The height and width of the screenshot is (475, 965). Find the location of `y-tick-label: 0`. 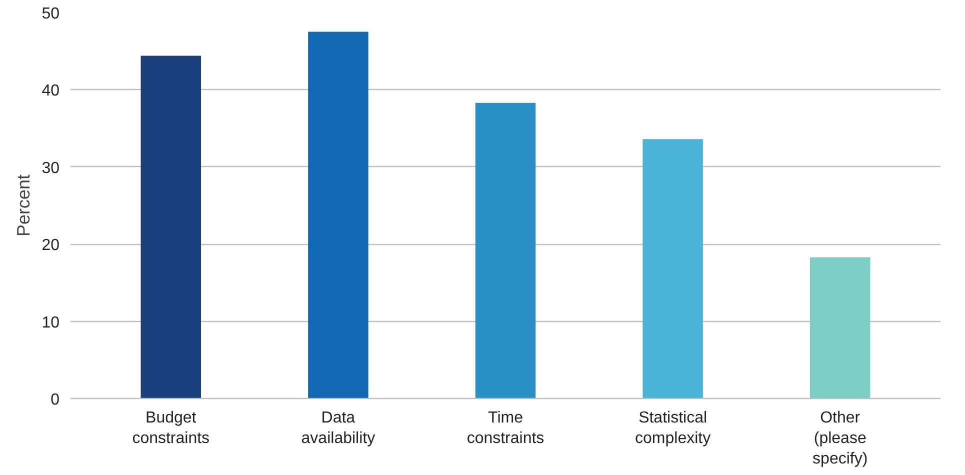

y-tick-label: 0 is located at coordinates (55, 400).